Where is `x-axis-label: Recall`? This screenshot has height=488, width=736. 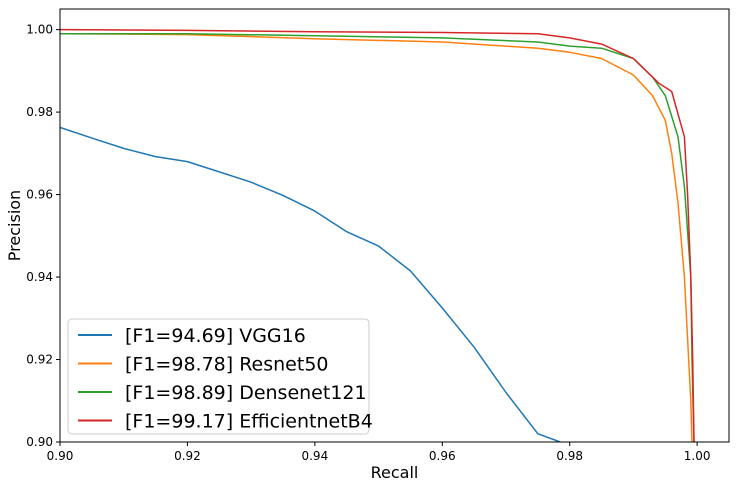 x-axis-label: Recall is located at coordinates (395, 472).